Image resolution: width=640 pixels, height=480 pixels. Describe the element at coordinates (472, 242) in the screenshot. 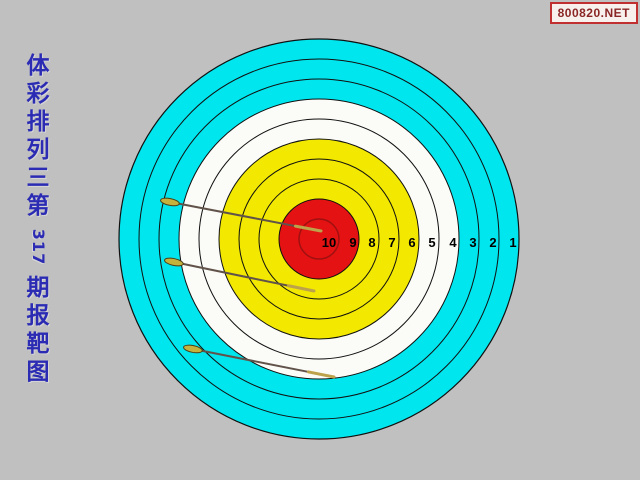

I see `ring-label-3: 3` at that location.